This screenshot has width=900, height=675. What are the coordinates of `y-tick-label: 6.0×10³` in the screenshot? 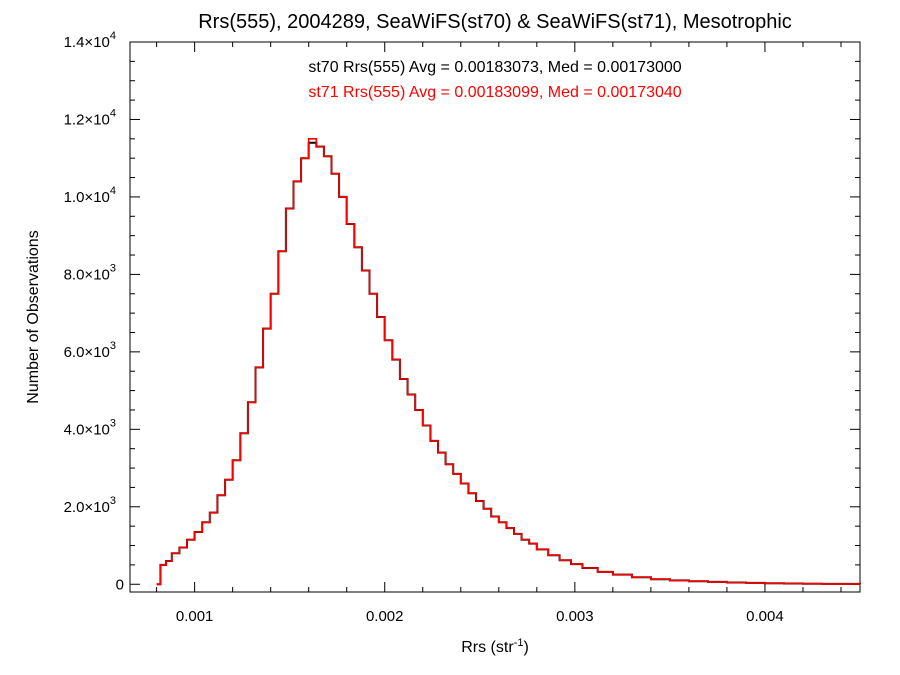 It's located at (90, 350).